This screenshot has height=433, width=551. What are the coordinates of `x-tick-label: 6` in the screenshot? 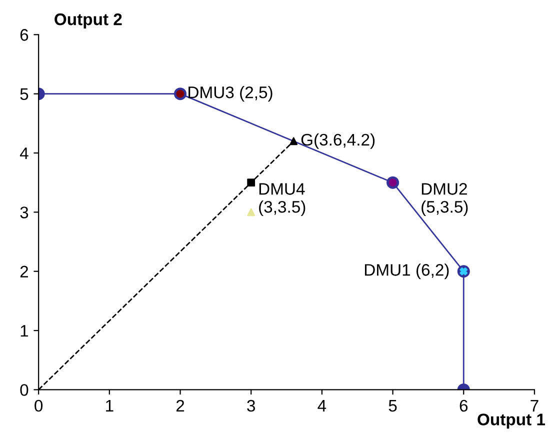 It's located at (464, 406).